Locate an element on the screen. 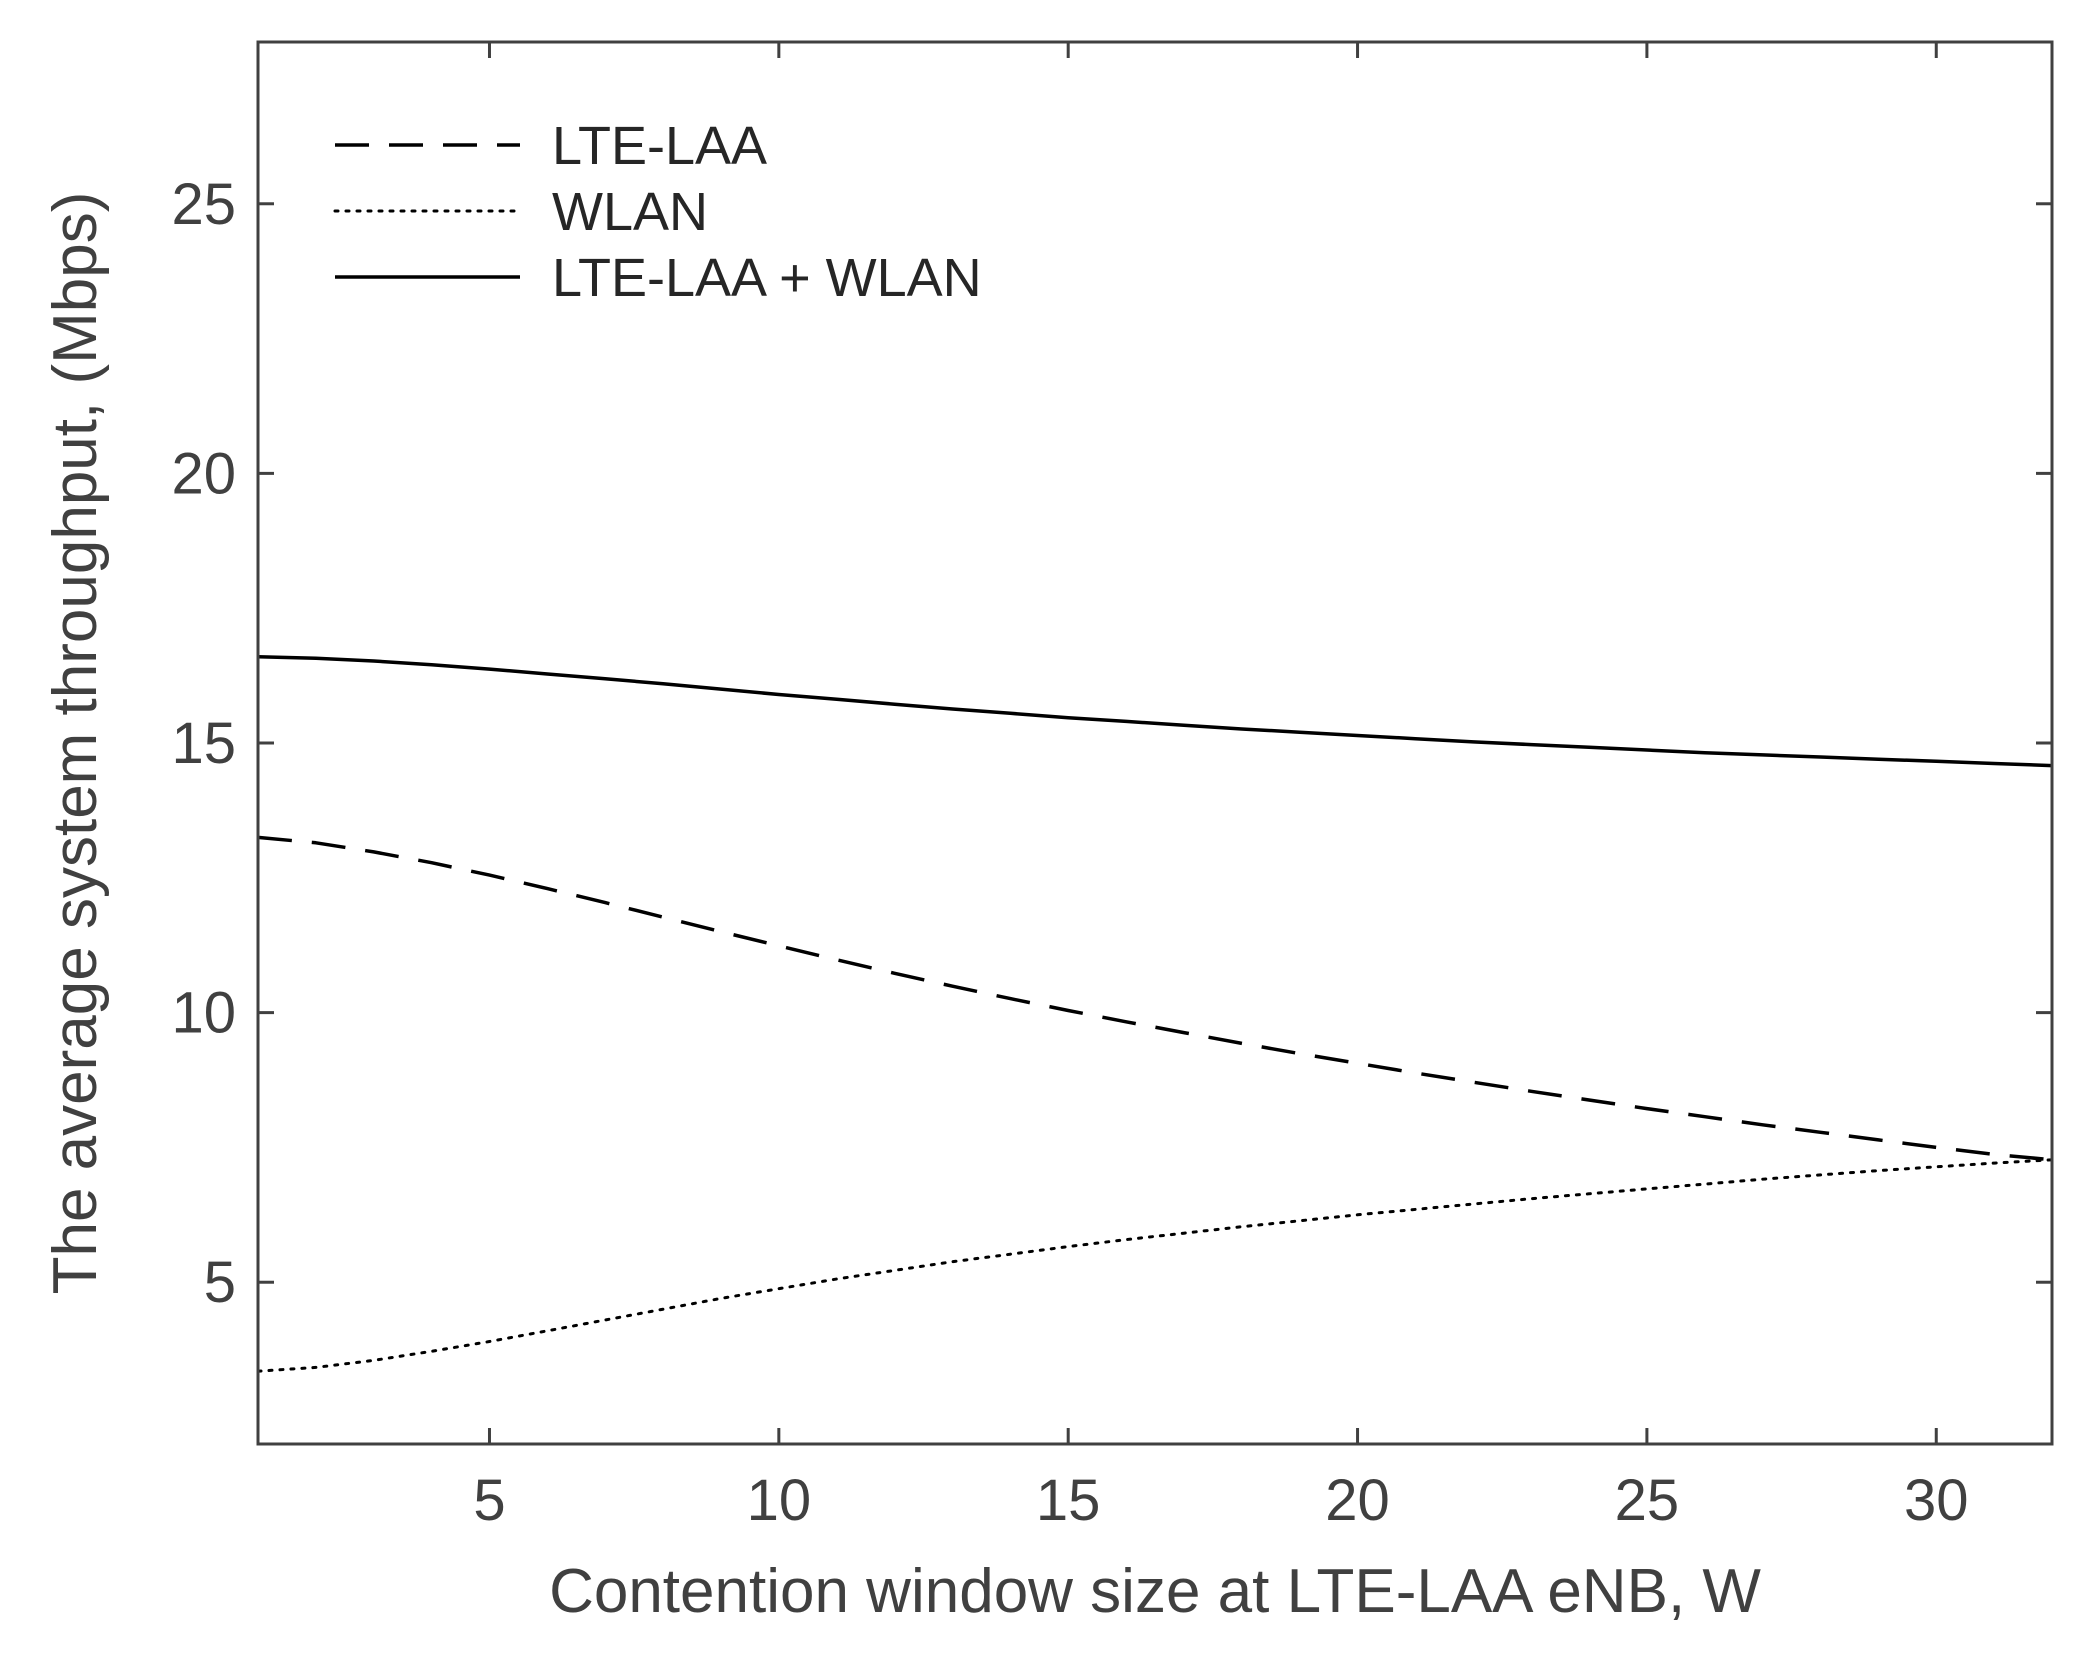  y-tick-label: 5 is located at coordinates (220, 1282).